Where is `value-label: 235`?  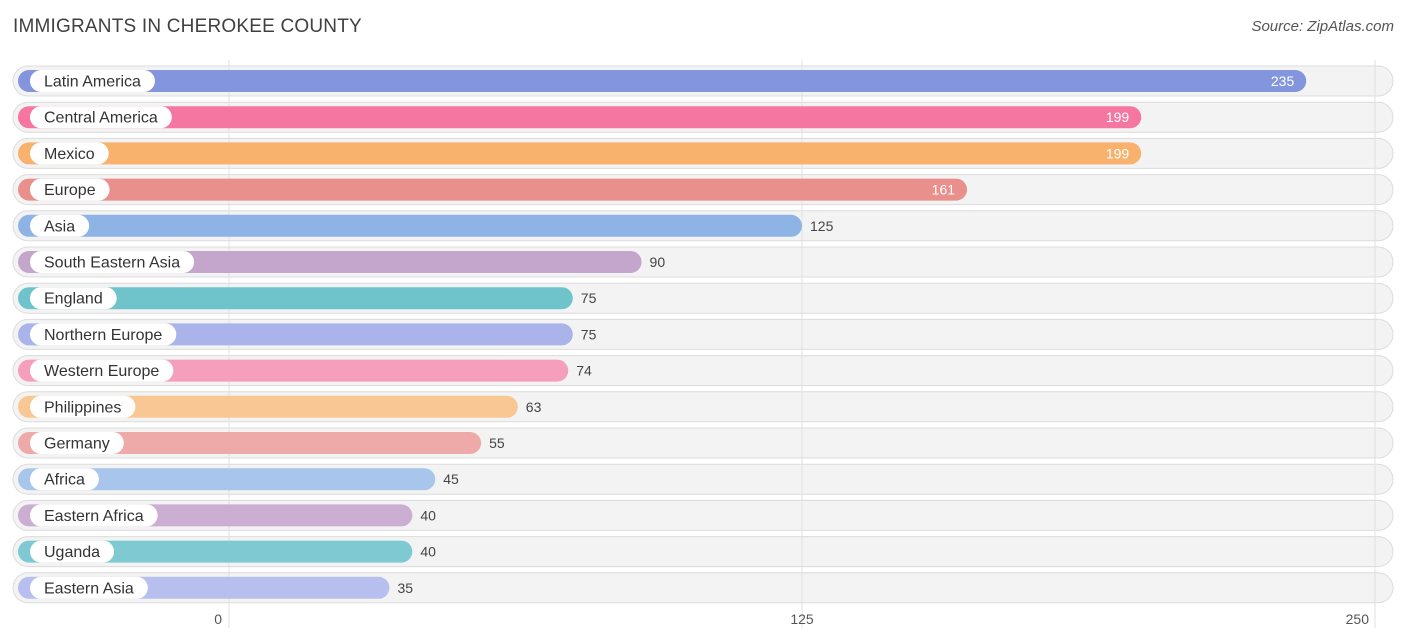 value-label: 235 is located at coordinates (1283, 81).